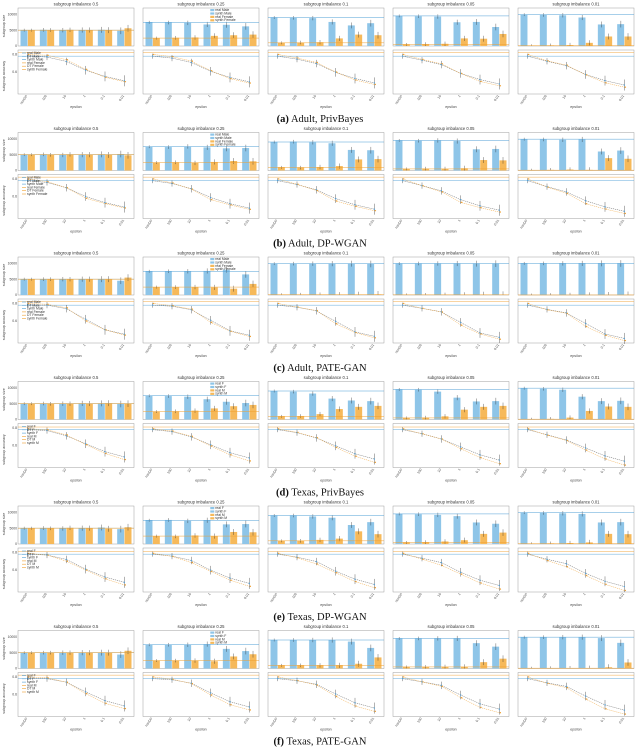  I want to click on legend-entry: synth Male, so click(223, 13).